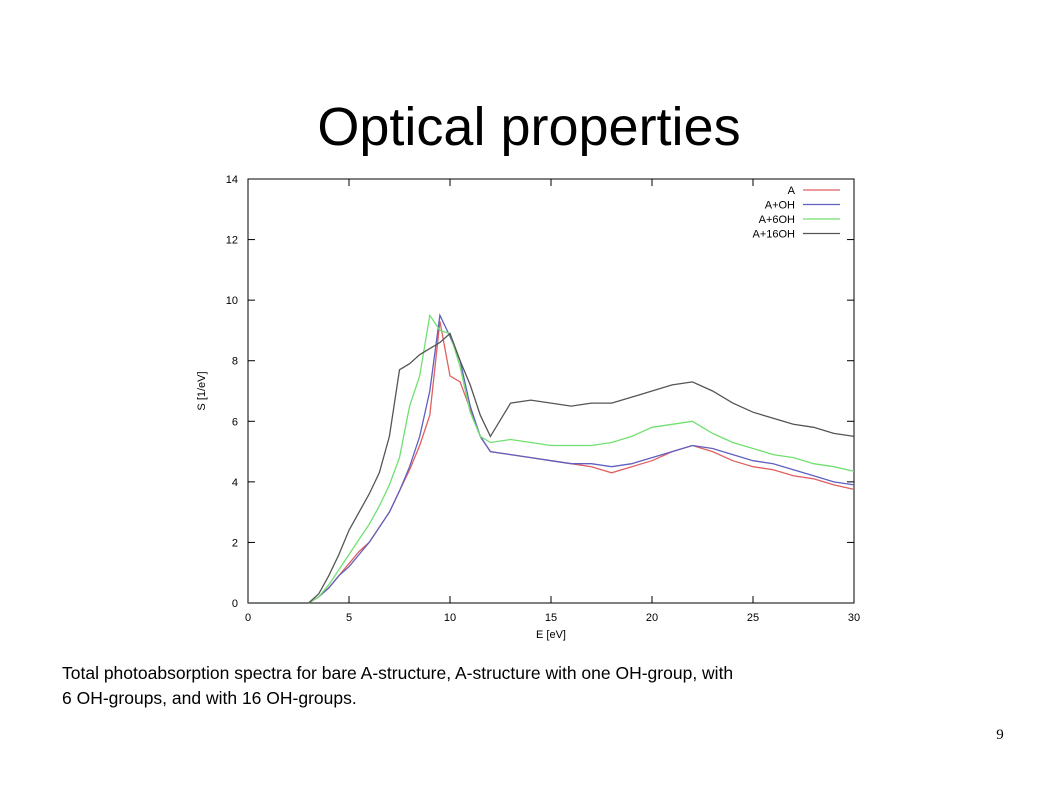 This screenshot has height=798, width=1058. I want to click on legend-label: A+6OH, so click(777, 220).